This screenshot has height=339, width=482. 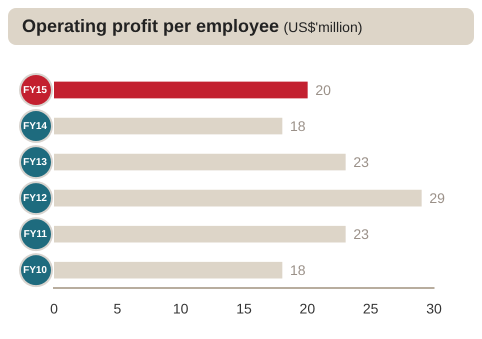 What do you see at coordinates (54, 308) in the screenshot?
I see `x-tick-label: 0` at bounding box center [54, 308].